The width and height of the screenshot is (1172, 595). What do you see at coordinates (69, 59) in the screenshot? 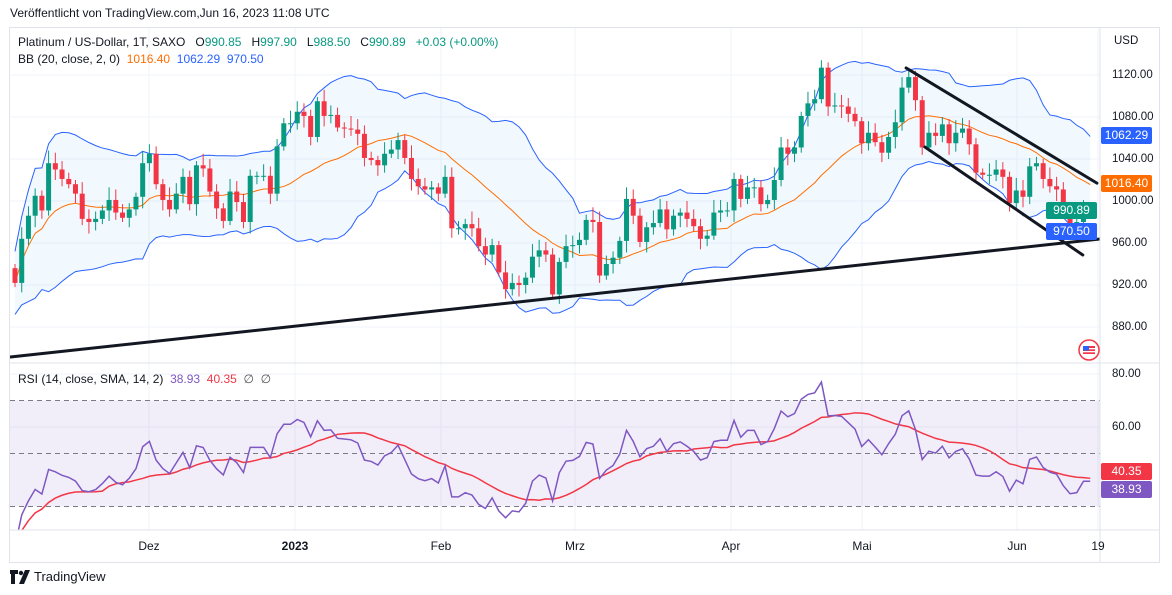
I see `bb-label: BB (20, close, 2, 0)` at bounding box center [69, 59].